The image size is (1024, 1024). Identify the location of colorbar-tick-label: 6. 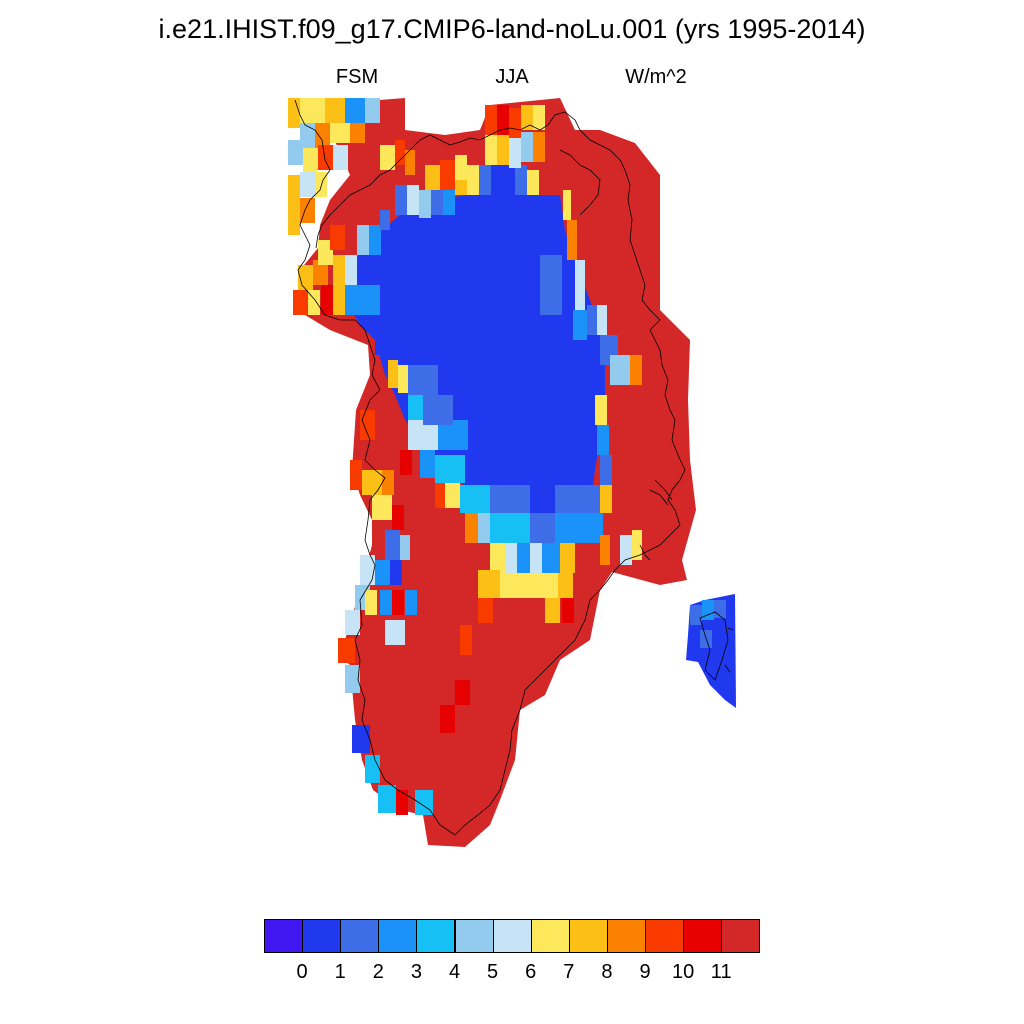
(531, 972).